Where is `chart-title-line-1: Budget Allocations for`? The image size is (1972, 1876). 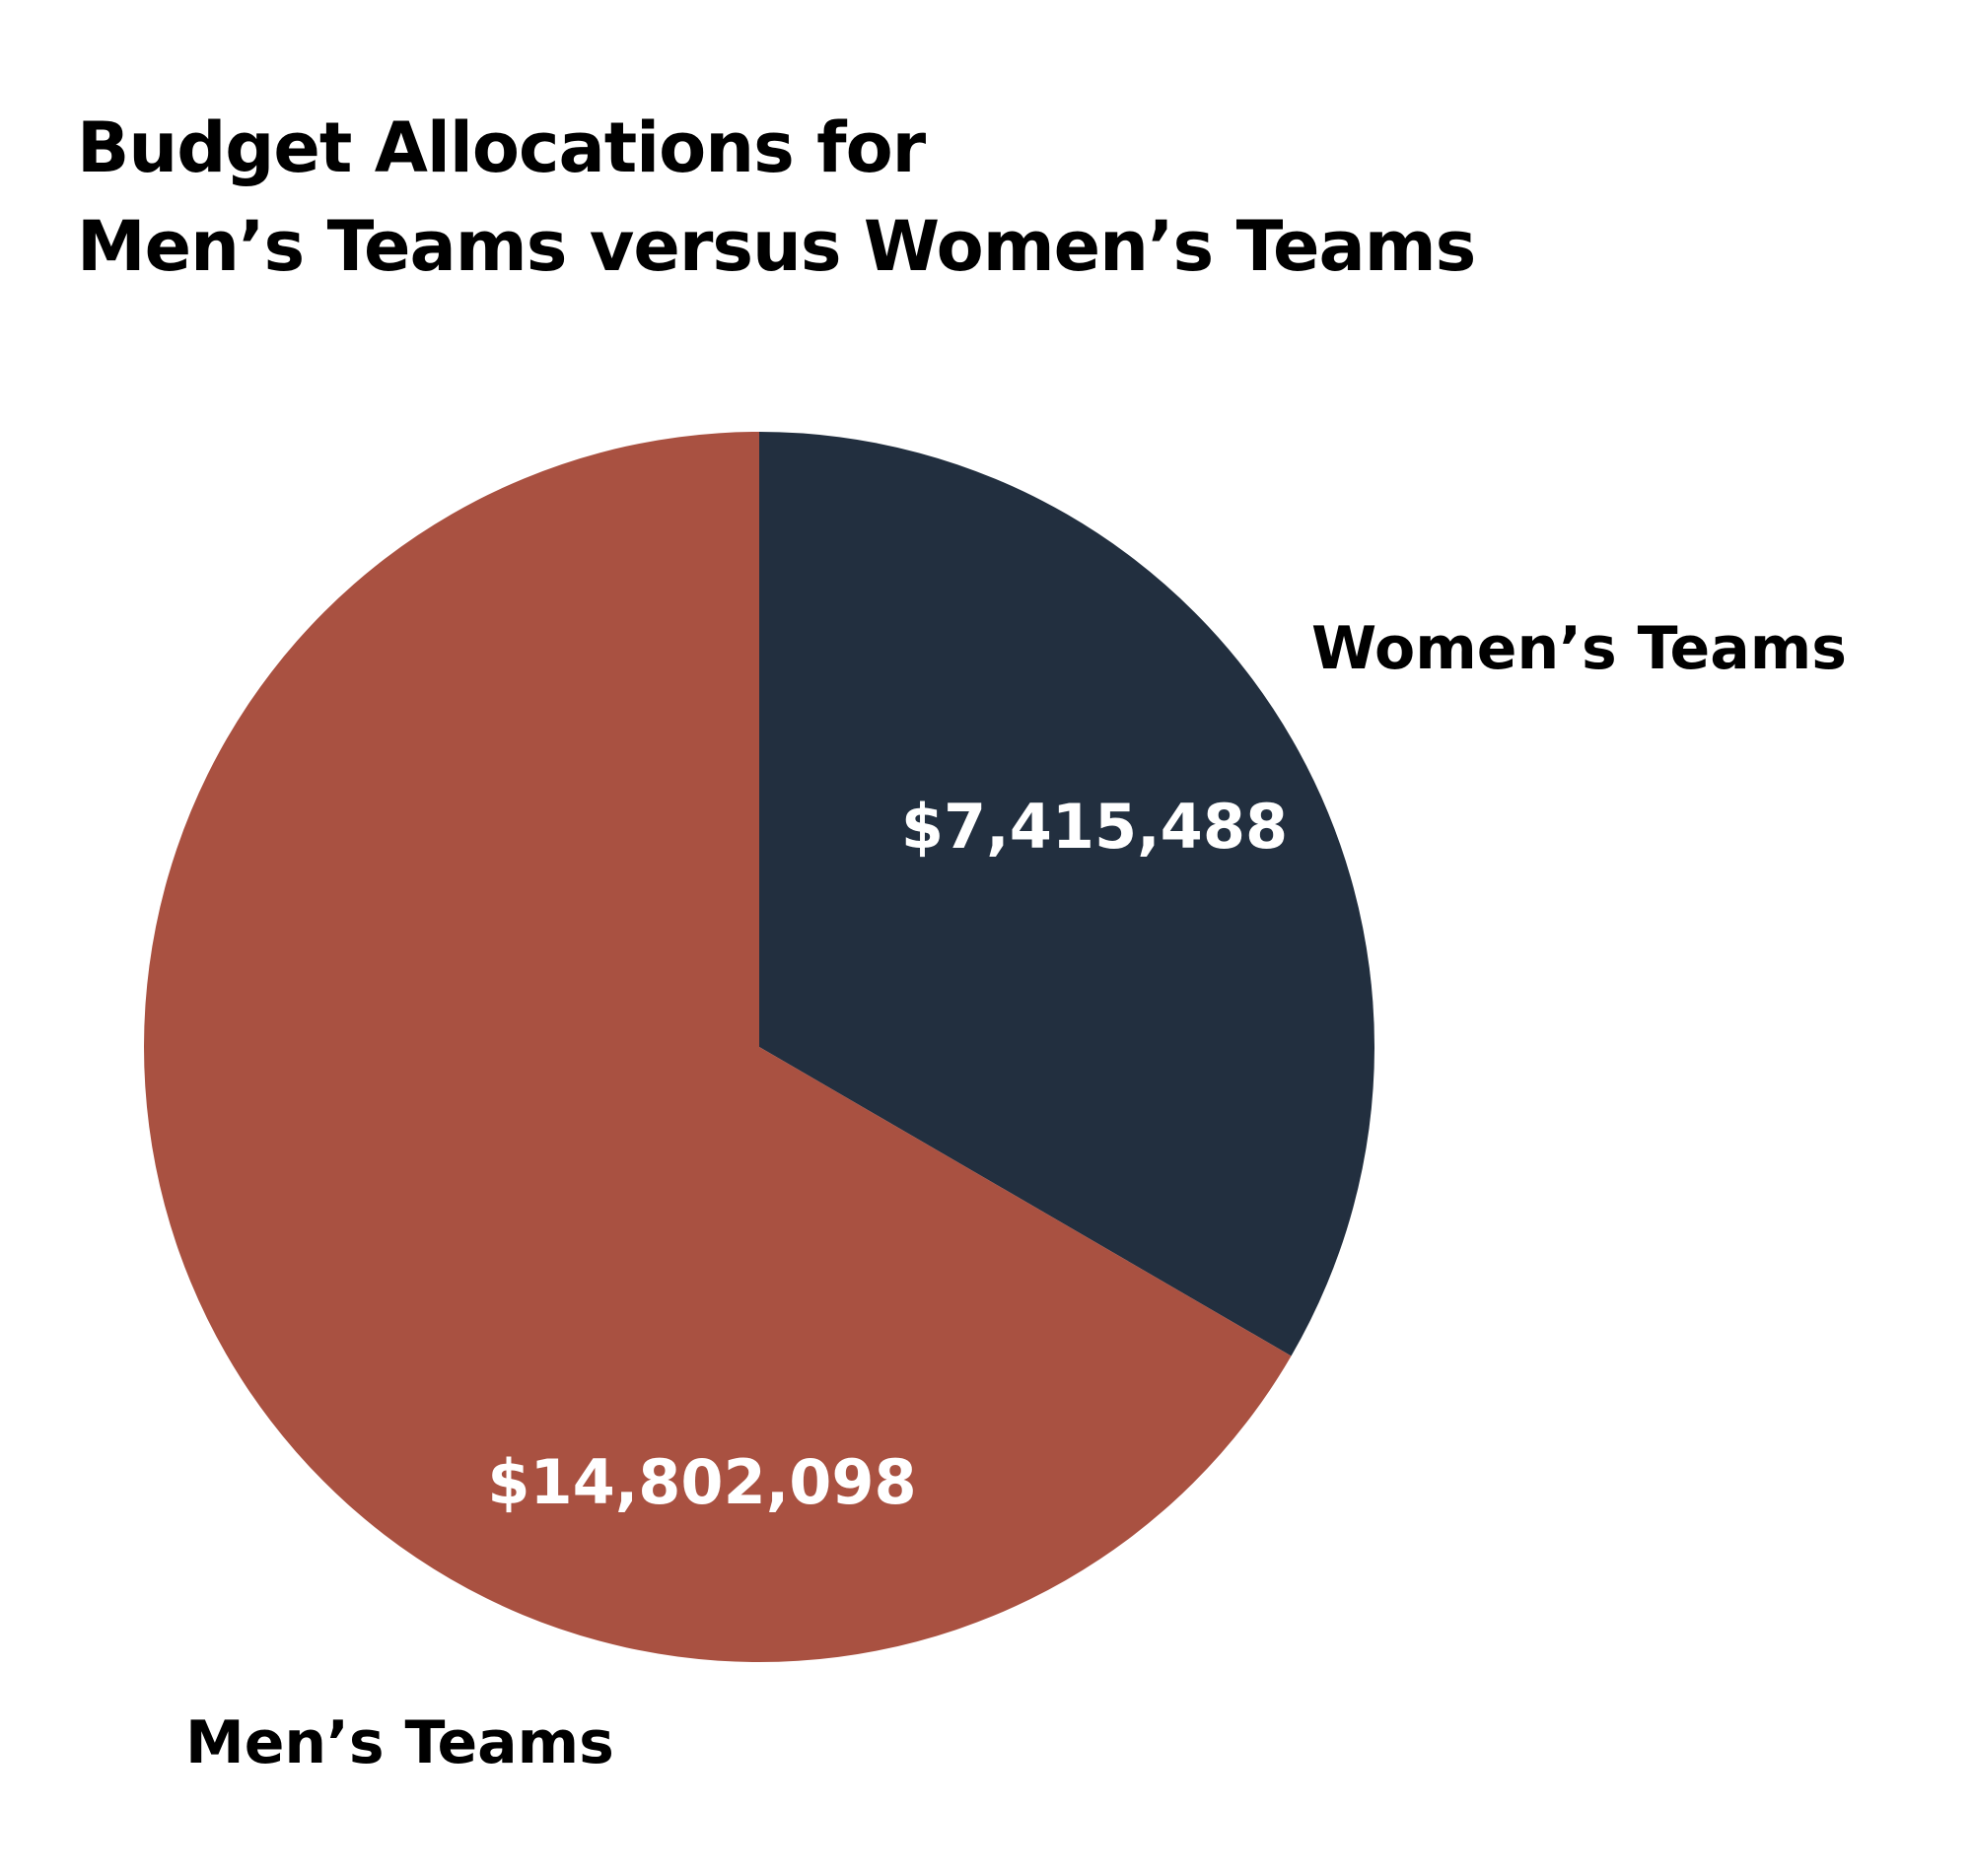 chart-title-line-1: Budget Allocations for is located at coordinates (501, 147).